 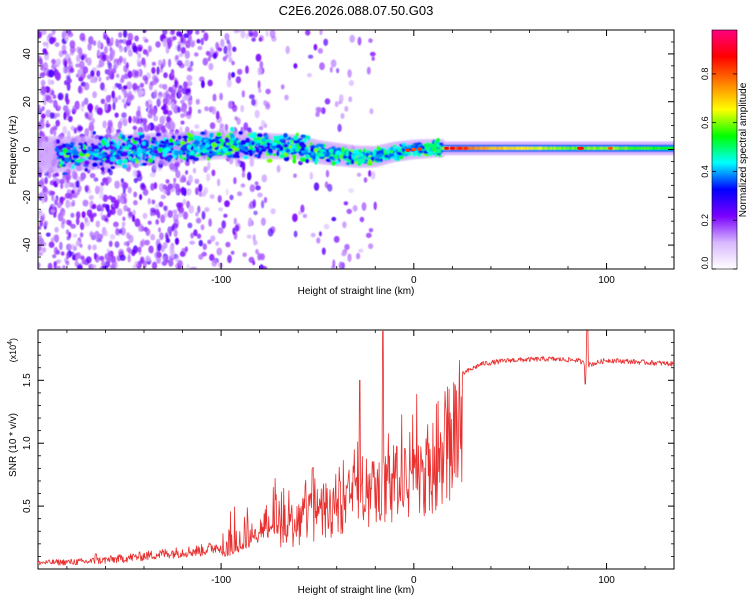 What do you see at coordinates (27, 102) in the screenshot?
I see `y-tick-label: 20` at bounding box center [27, 102].